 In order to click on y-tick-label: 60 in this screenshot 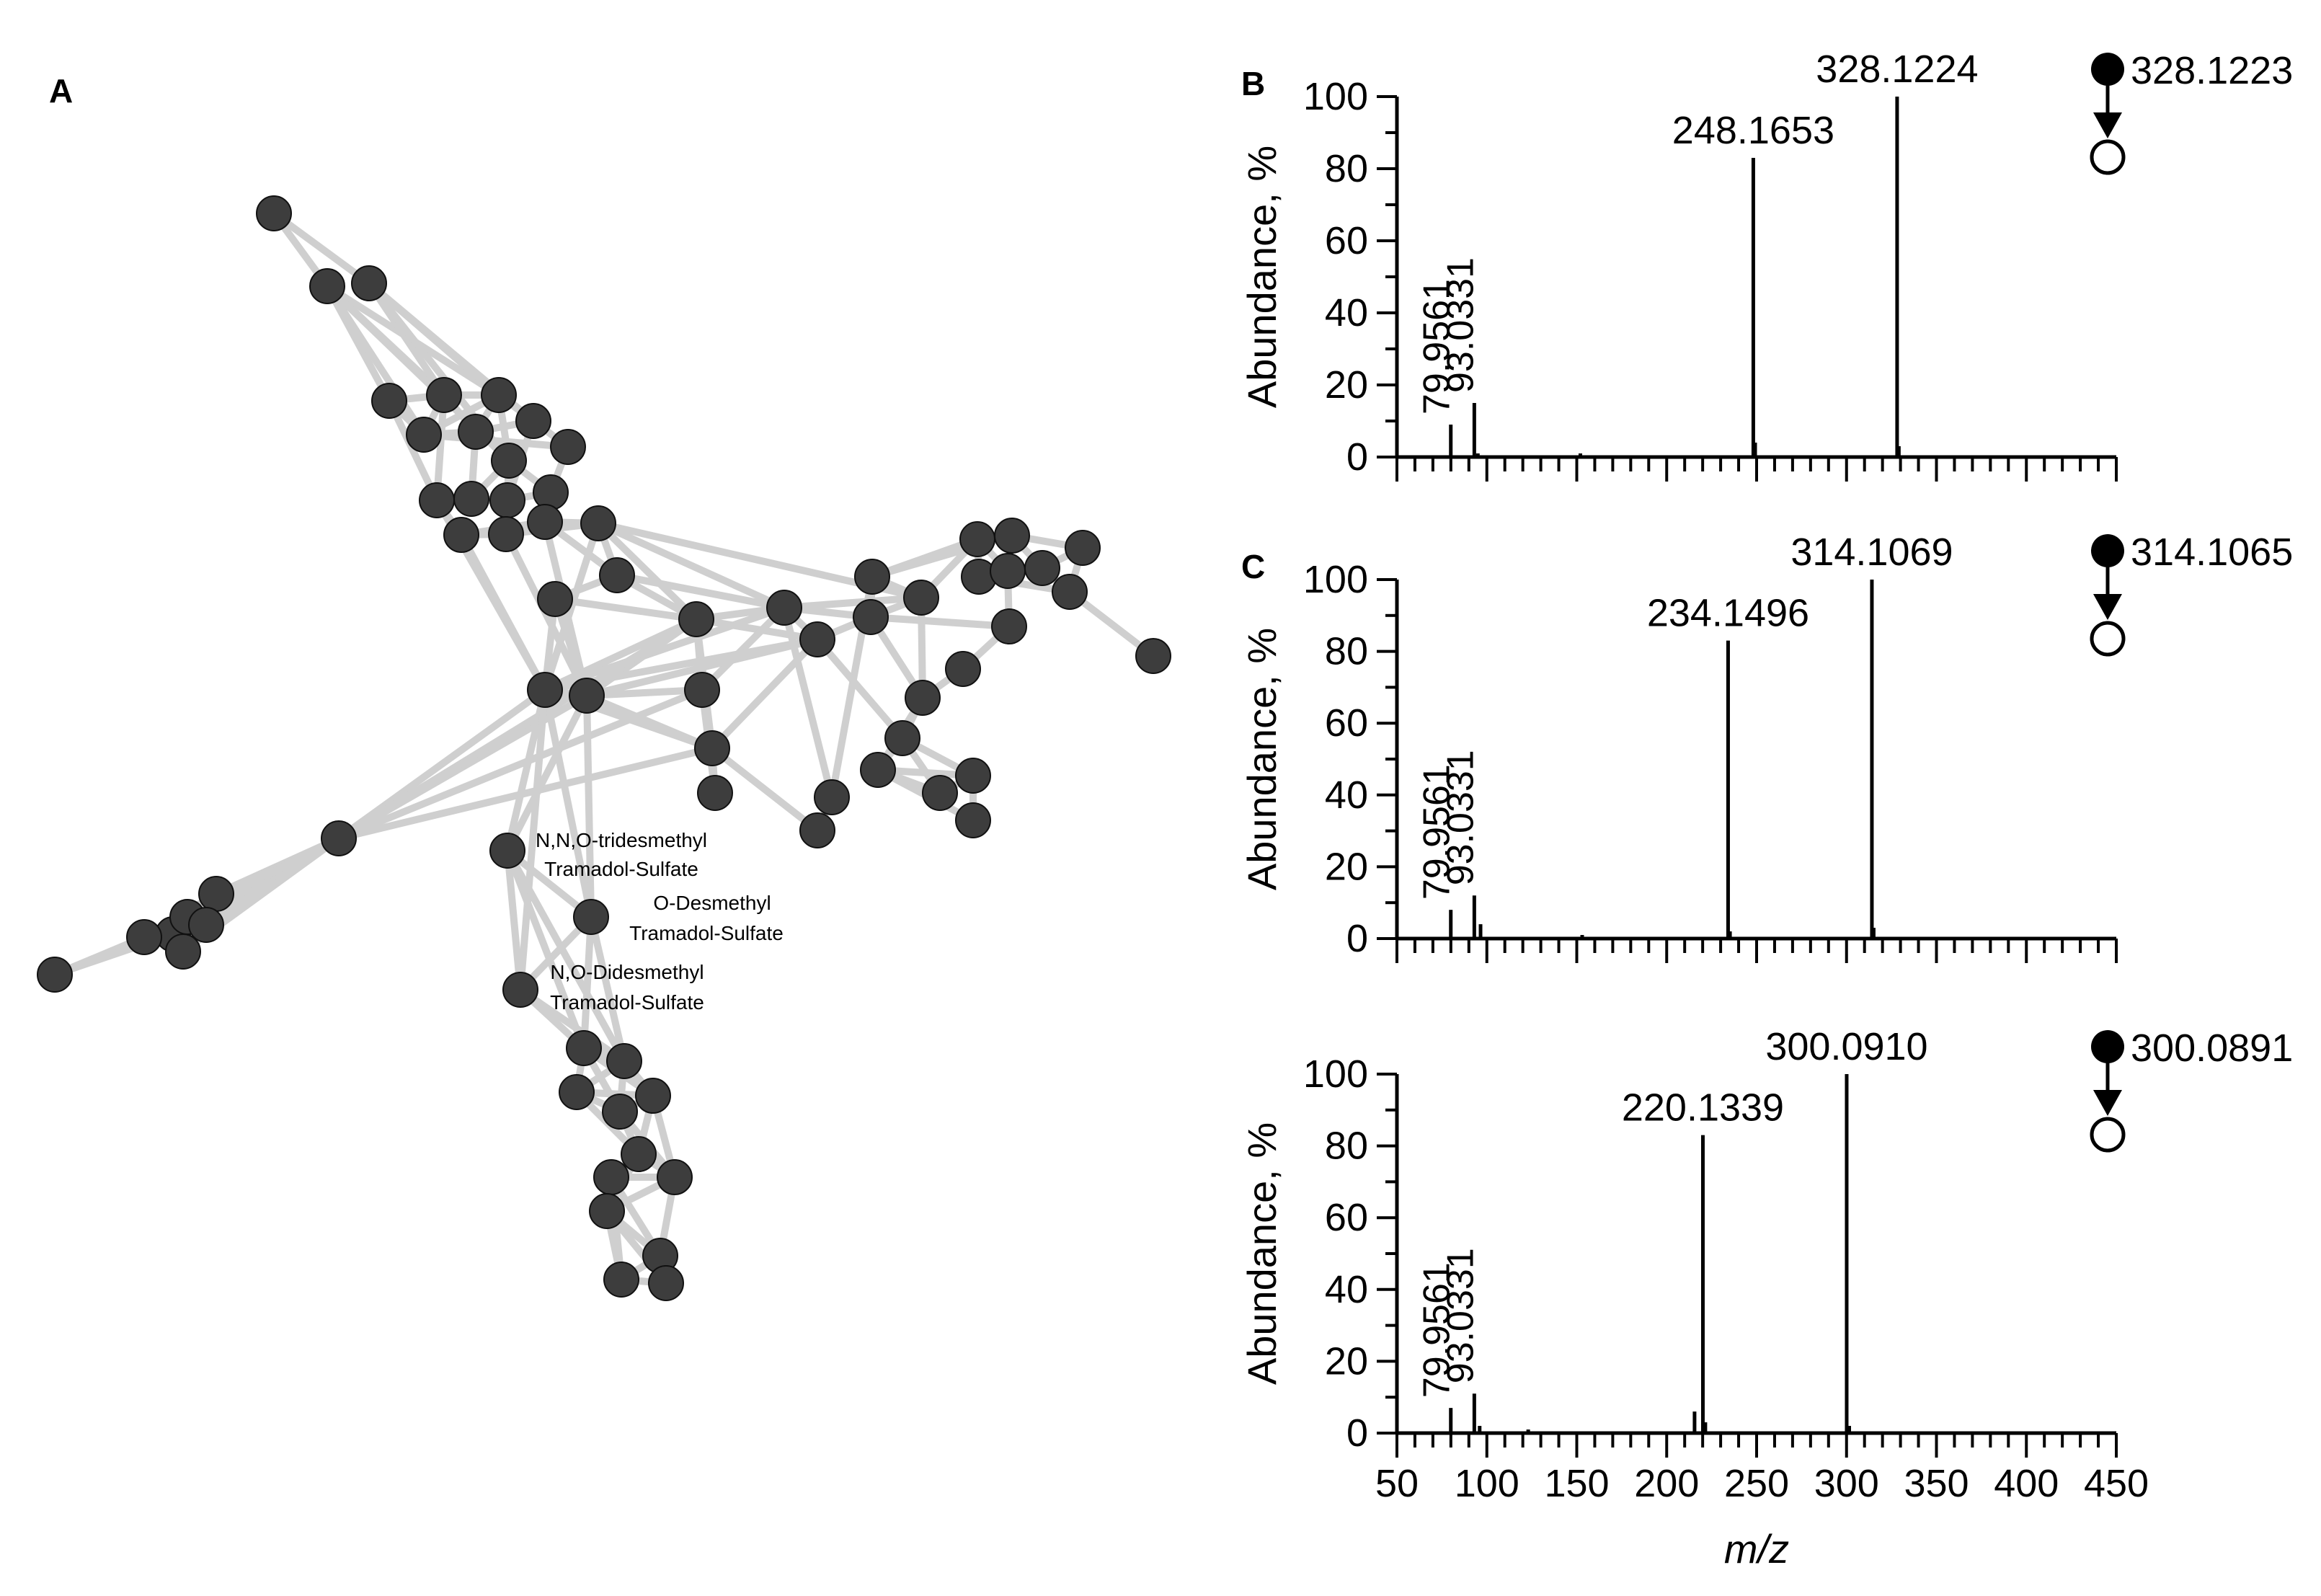, I will do `click(1346, 241)`.